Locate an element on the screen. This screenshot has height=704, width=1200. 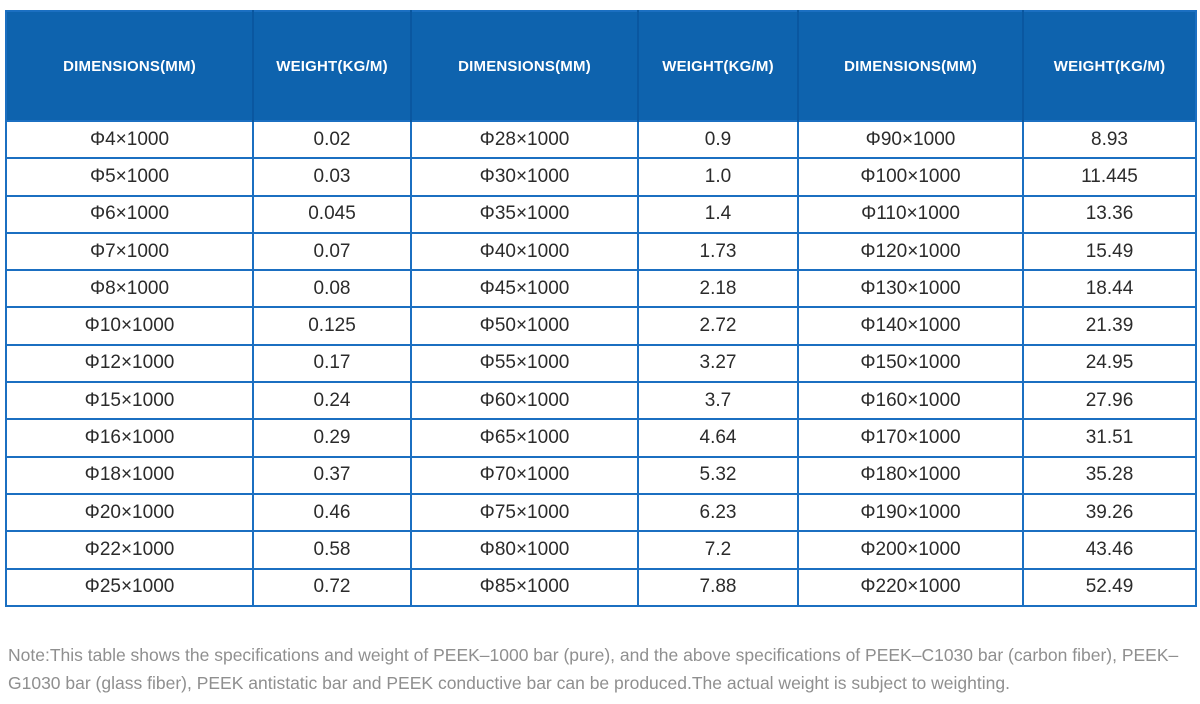
dimension-cell: Φ25×1000 is located at coordinates (129, 587).